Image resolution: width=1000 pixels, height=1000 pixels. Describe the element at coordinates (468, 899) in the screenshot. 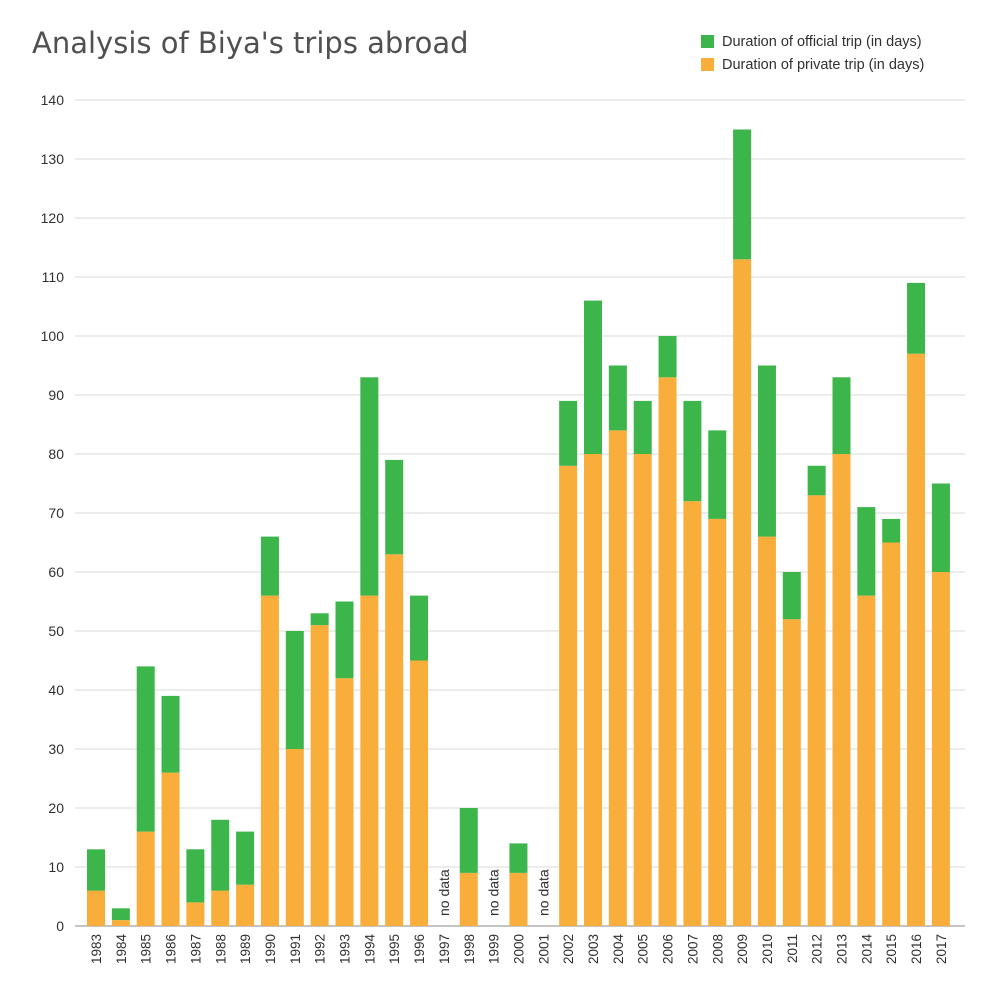

I see `bar-private-1998` at that location.